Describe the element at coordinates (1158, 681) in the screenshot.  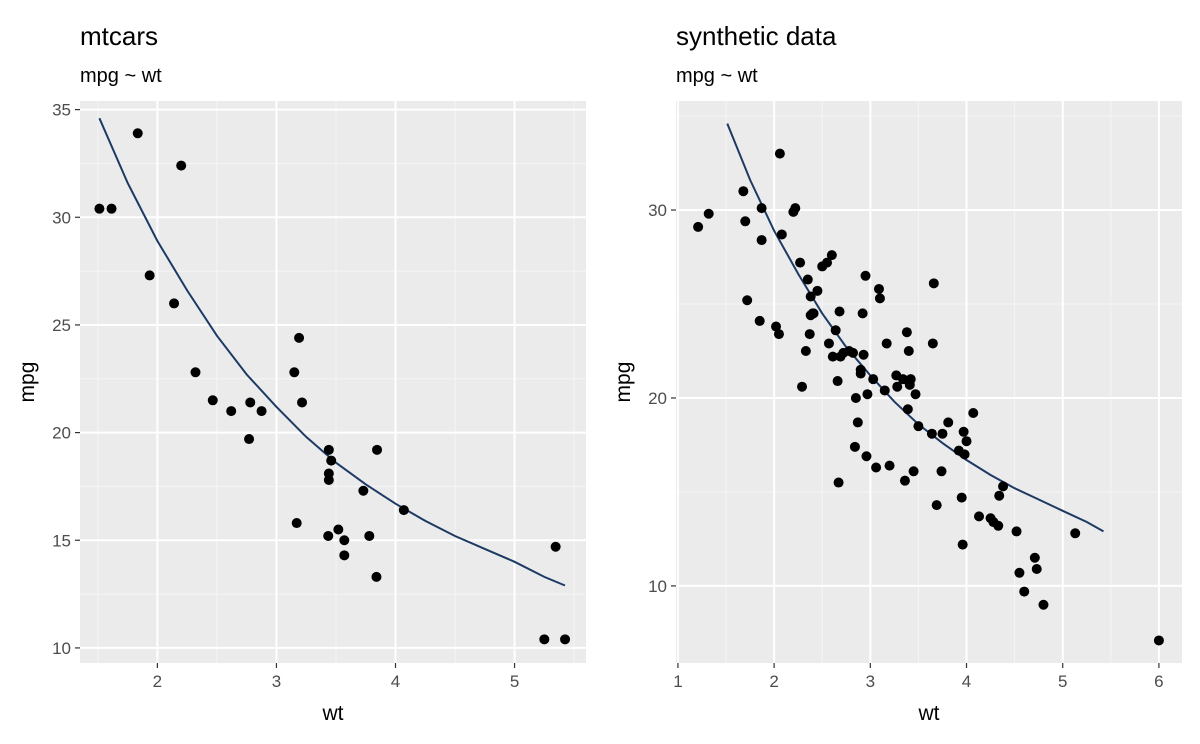
I see `x-tick-label: 6` at that location.